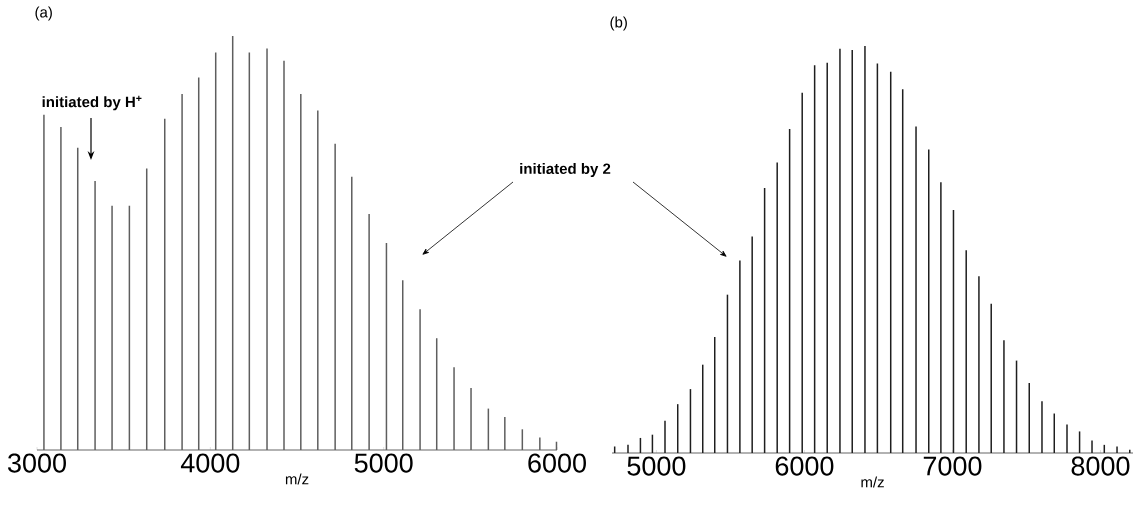 This screenshot has width=1135, height=516. What do you see at coordinates (1100, 466) in the screenshot?
I see `x-tick-label: 8000` at bounding box center [1100, 466].